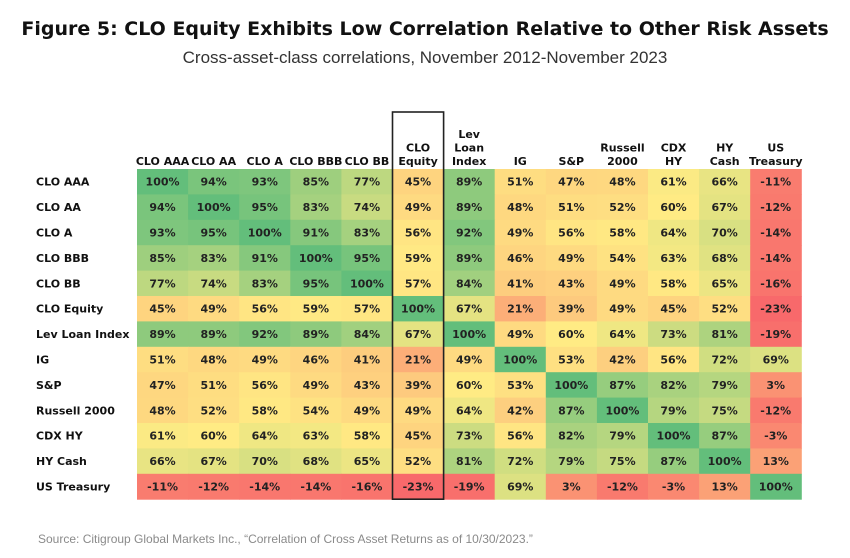 This screenshot has height=558, width=850. I want to click on cell-value: 75%, so click(724, 410).